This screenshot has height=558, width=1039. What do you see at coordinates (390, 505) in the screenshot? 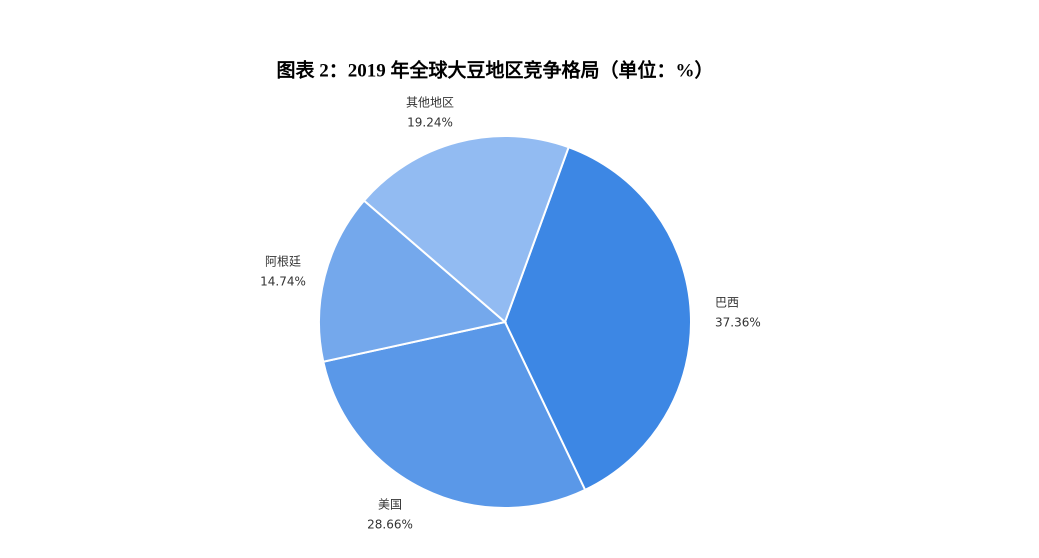
I see `slice-label: 美国` at bounding box center [390, 505].